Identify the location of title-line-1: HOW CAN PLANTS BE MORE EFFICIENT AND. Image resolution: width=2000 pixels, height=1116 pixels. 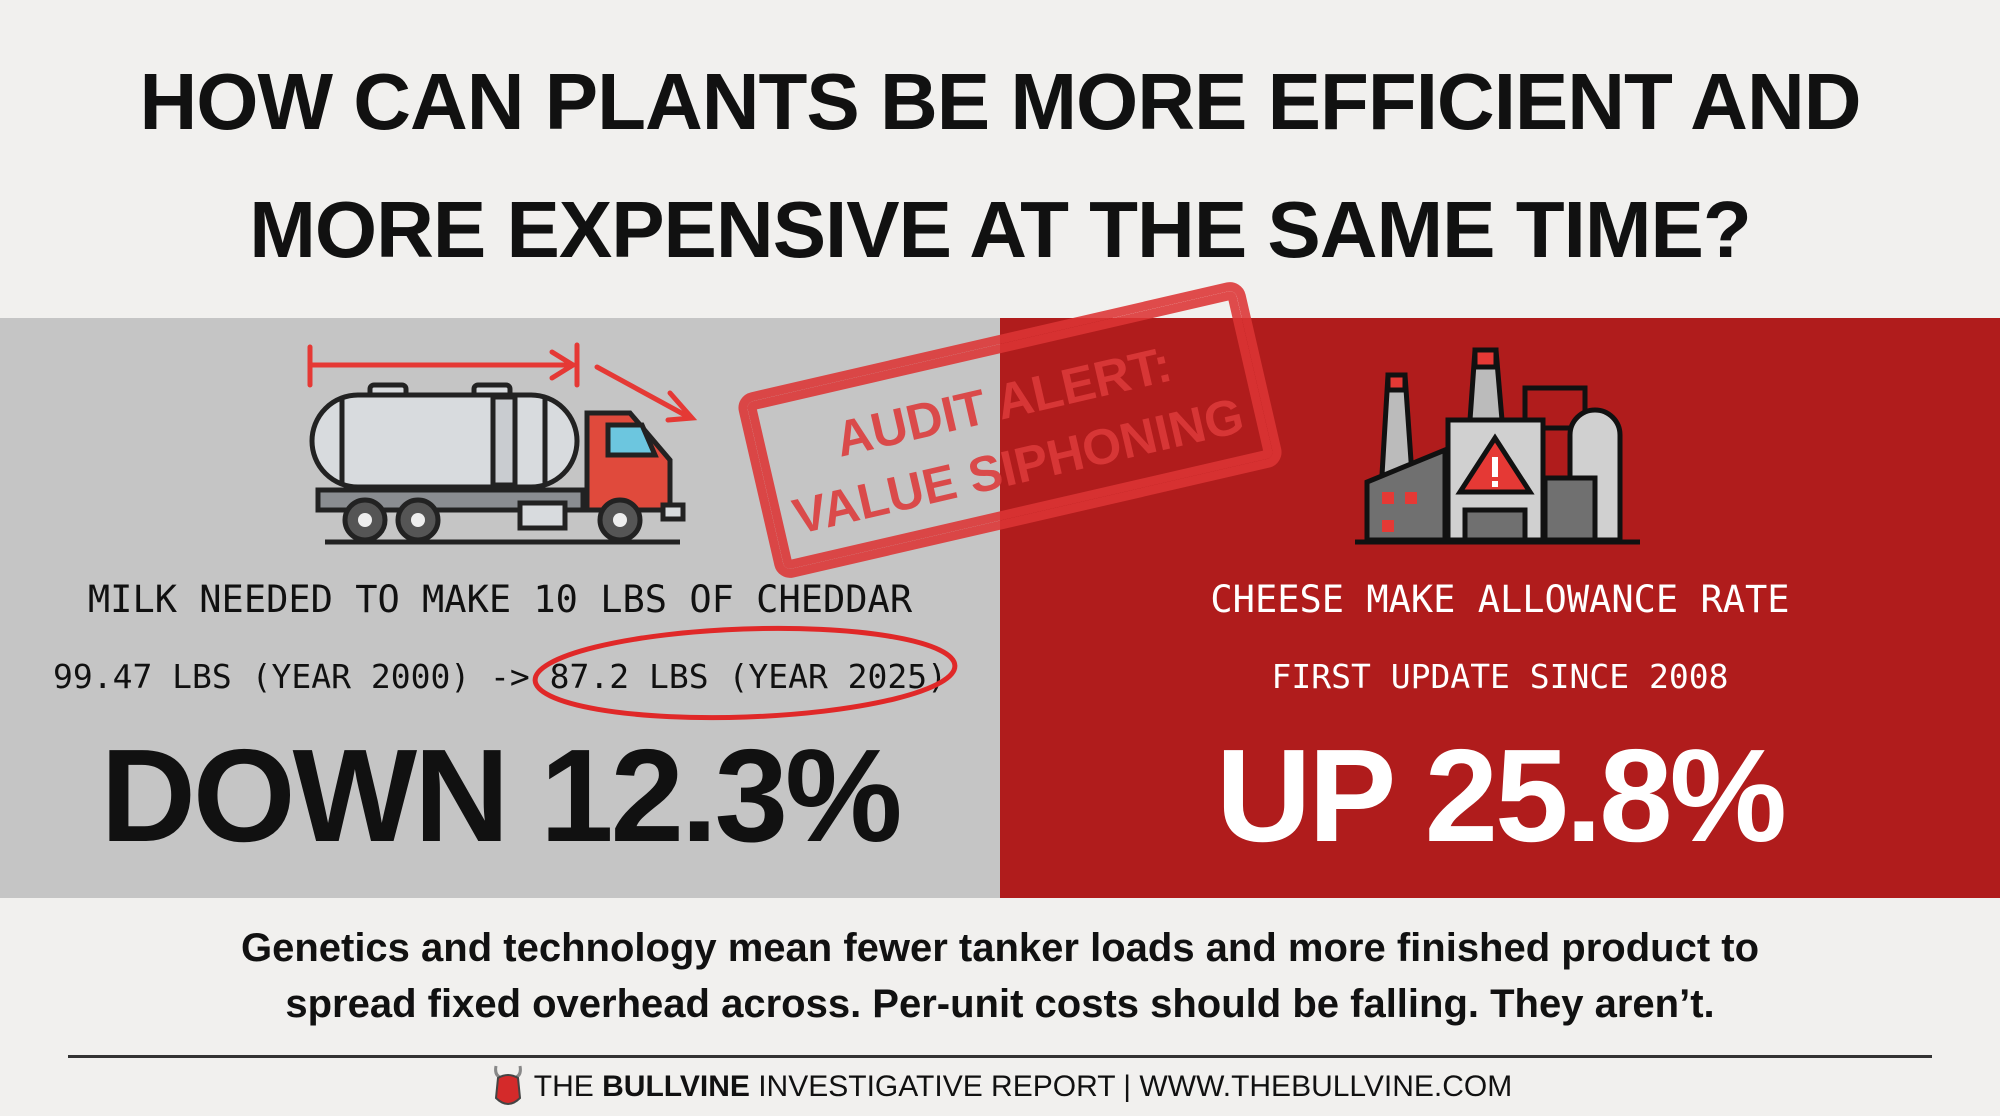
(1000, 101).